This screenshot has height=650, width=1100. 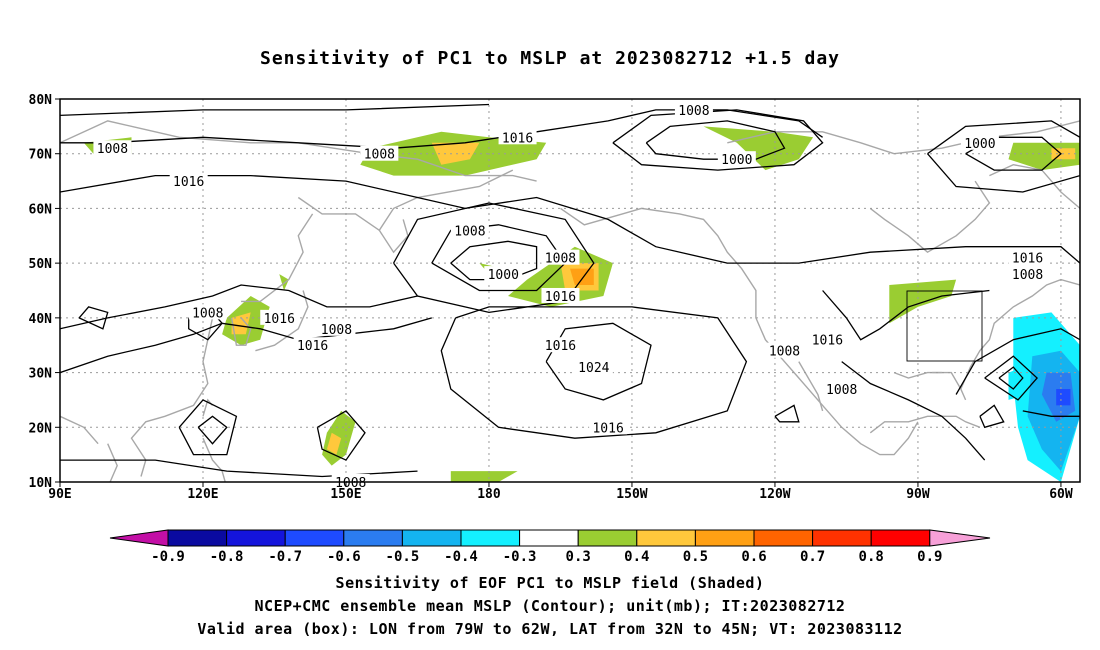 What do you see at coordinates (578, 557) in the screenshot?
I see `colorbar-label: 0.3` at bounding box center [578, 557].